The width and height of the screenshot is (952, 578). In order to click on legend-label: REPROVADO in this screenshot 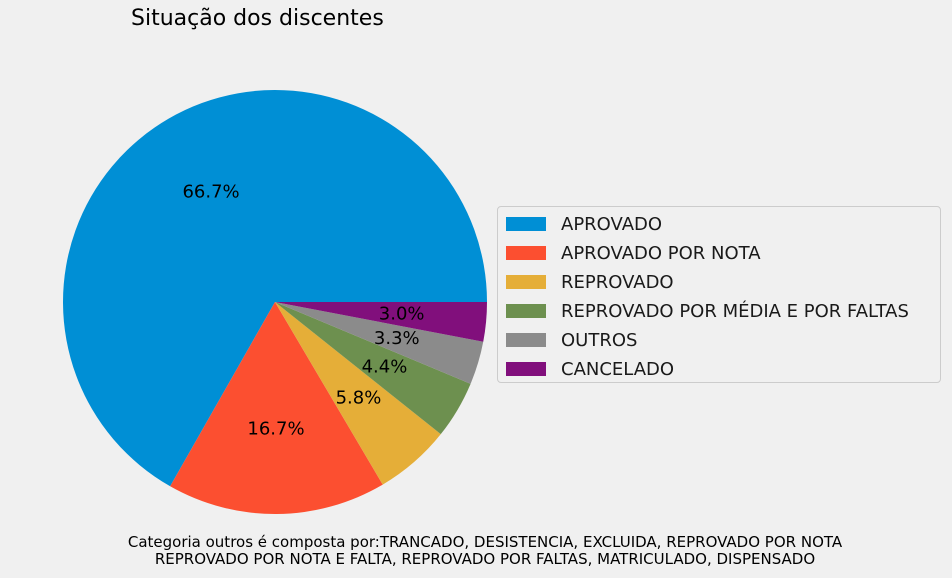, I will do `click(617, 282)`.